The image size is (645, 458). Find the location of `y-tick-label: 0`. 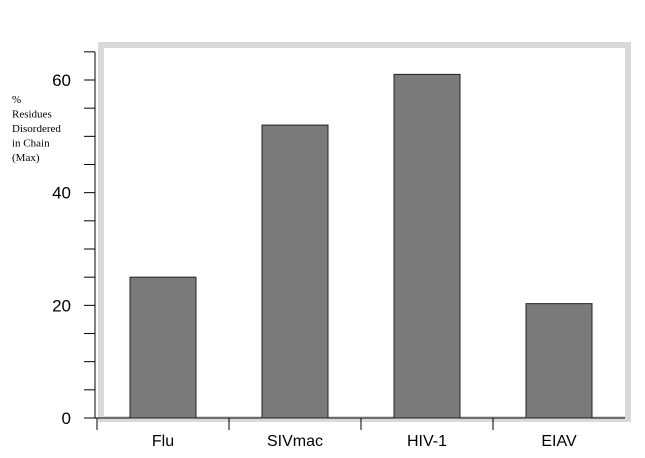

y-tick-label: 0 is located at coordinates (66, 418).